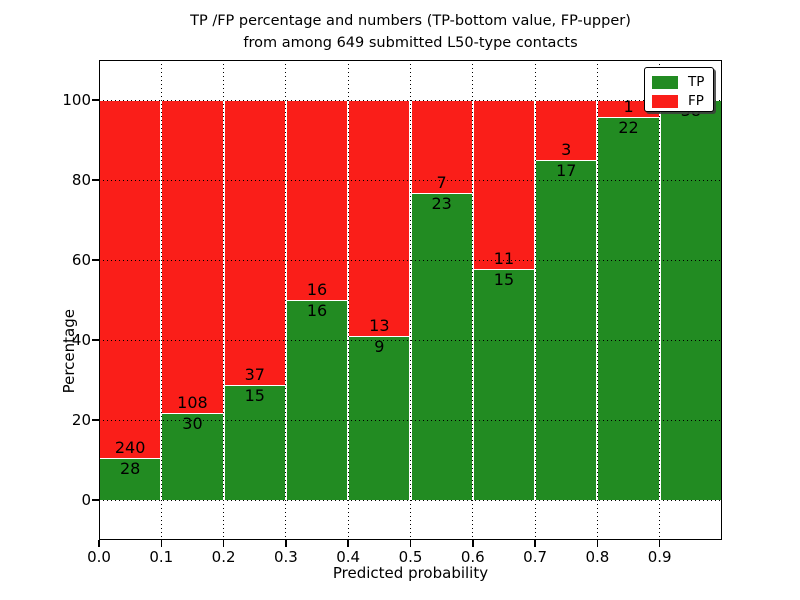 This screenshot has width=800, height=600. I want to click on y-axis-label: Percentage, so click(69, 351).